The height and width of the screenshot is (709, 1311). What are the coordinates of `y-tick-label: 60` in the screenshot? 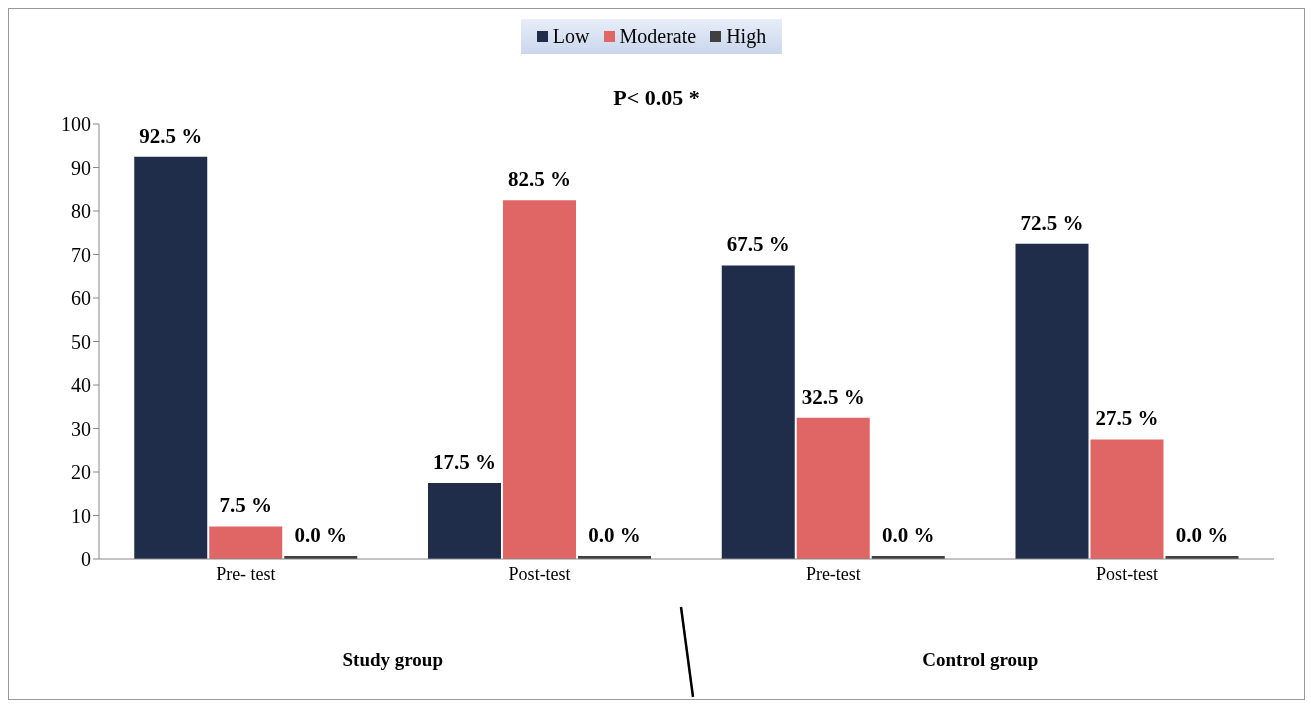 It's located at (81, 298).